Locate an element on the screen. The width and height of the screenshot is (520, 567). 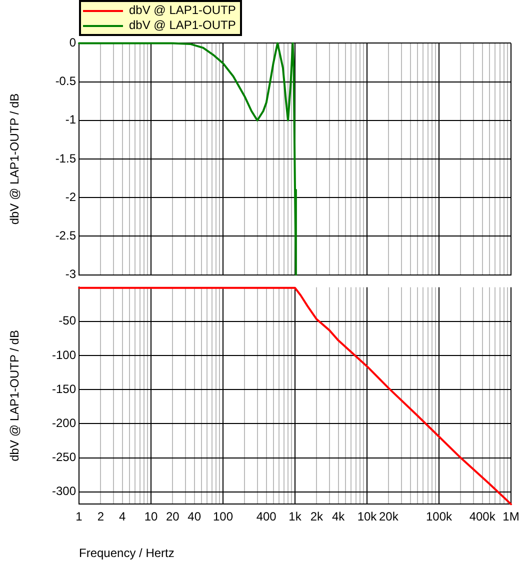
y-tick-label: -1.5 is located at coordinates (65, 158).